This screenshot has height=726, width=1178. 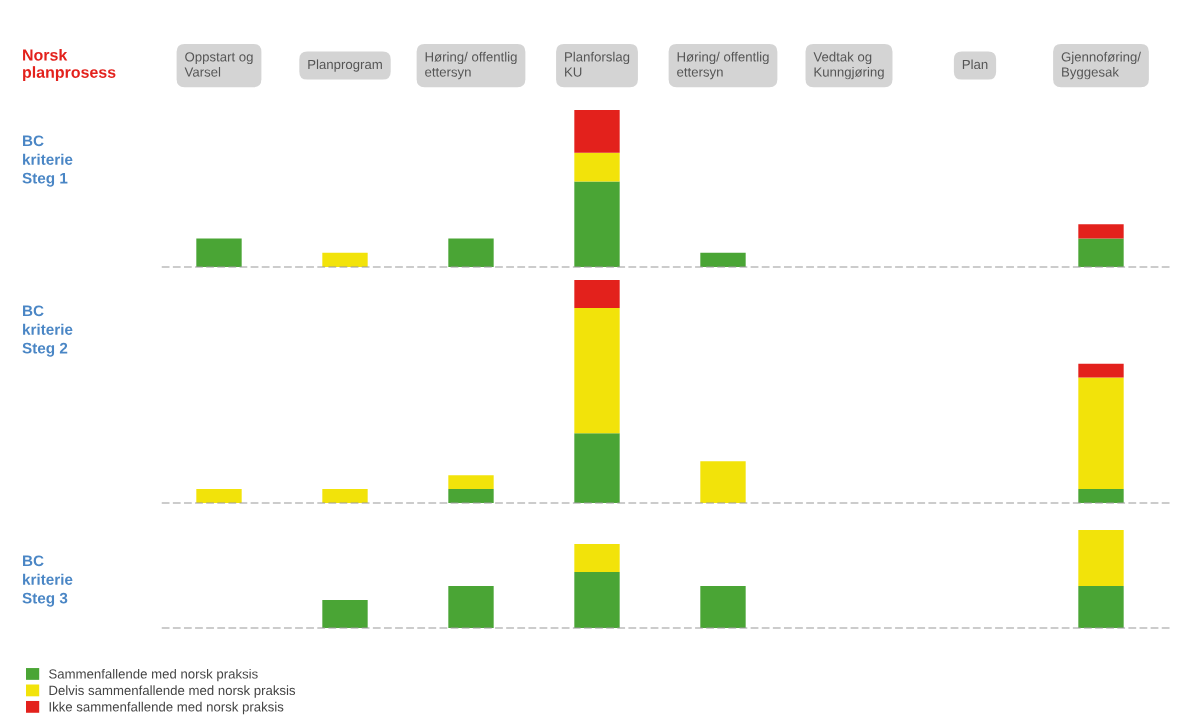 I want to click on x-tick-label: Planforslag KU, so click(x=597, y=64).